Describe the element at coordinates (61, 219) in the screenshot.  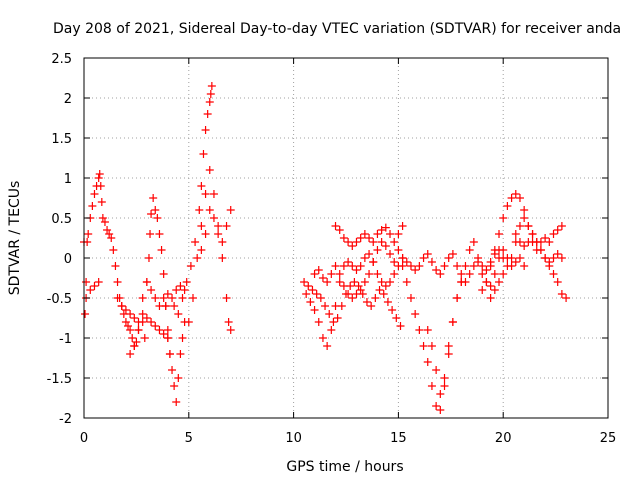
I see `y-tick-label: 0.5` at that location.